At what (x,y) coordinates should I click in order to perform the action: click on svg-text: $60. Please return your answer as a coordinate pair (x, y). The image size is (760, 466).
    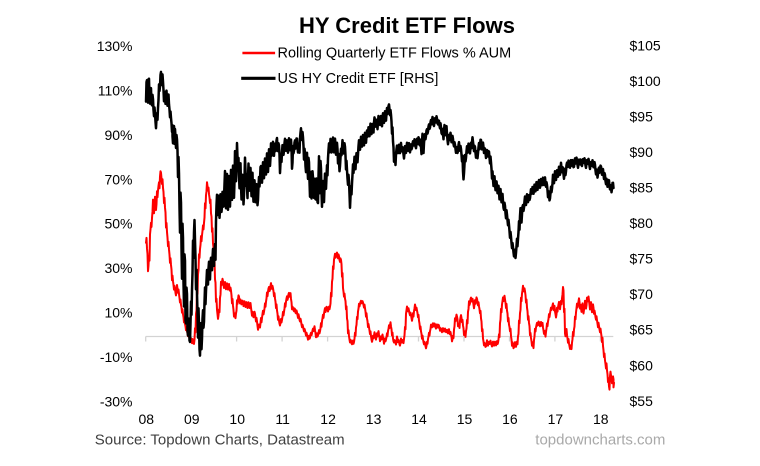
    Looking at the image, I should click on (642, 365).